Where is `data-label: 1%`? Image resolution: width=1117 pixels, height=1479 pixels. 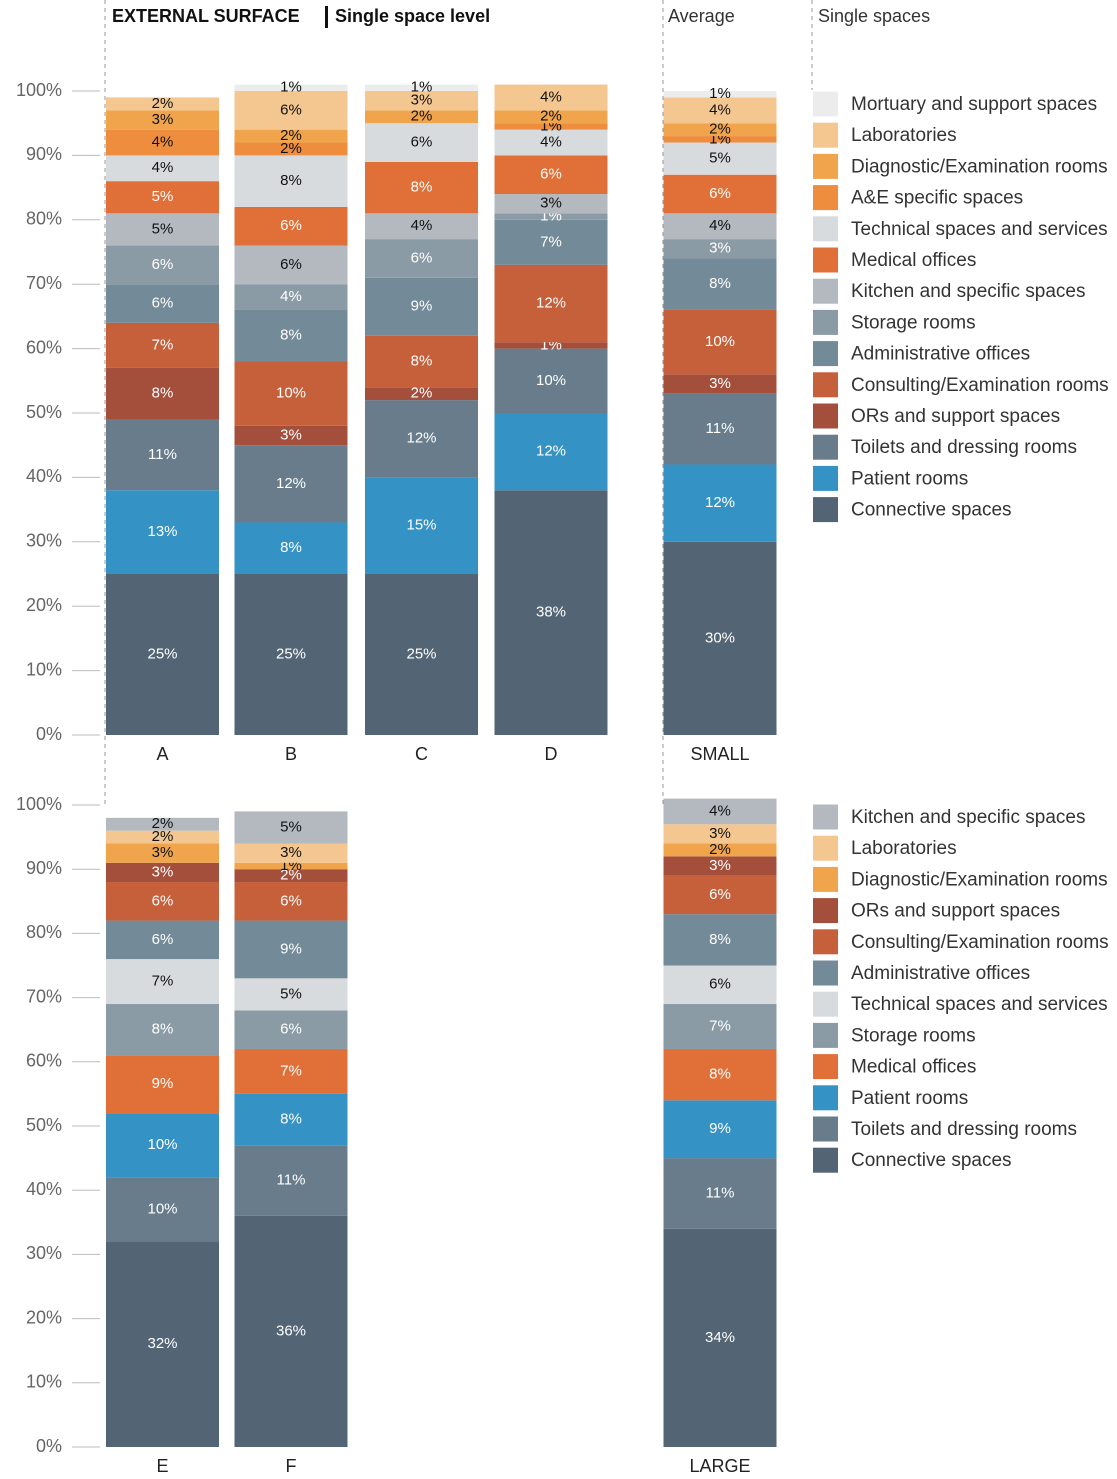
data-label: 1% is located at coordinates (291, 87).